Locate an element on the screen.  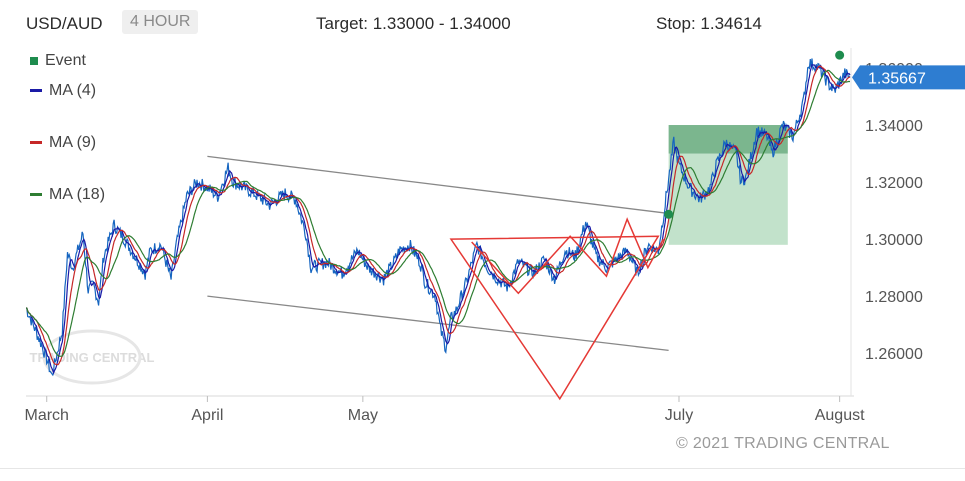
x-tick-label: March is located at coordinates (47, 415).